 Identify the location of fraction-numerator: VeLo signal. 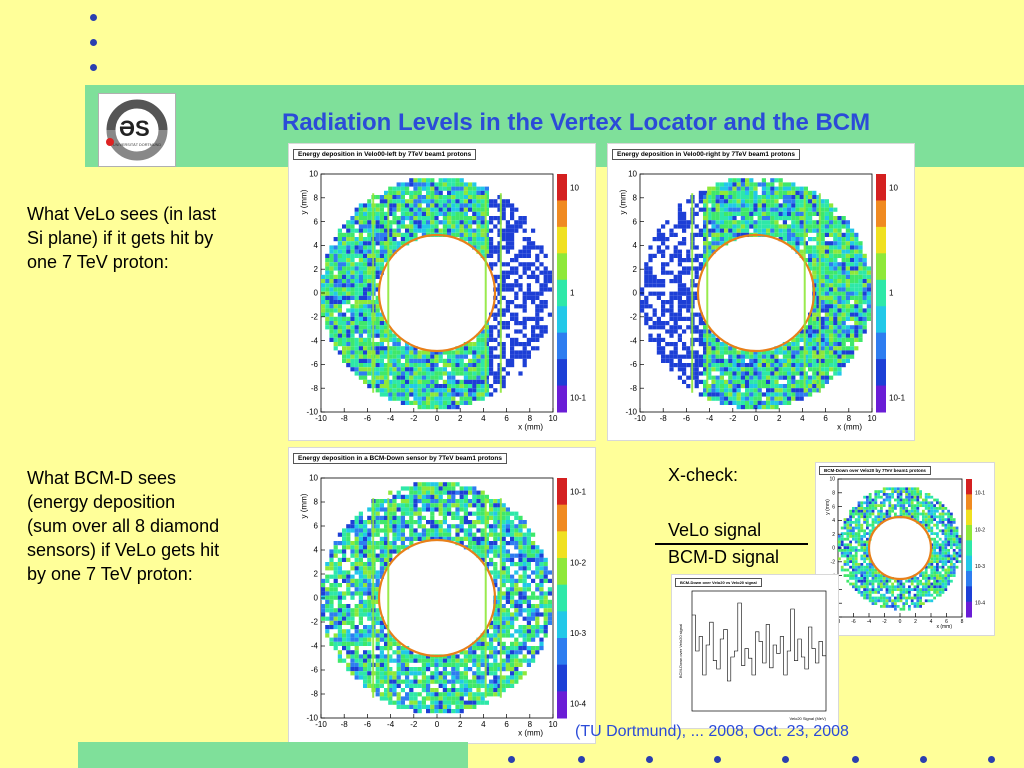
(715, 530).